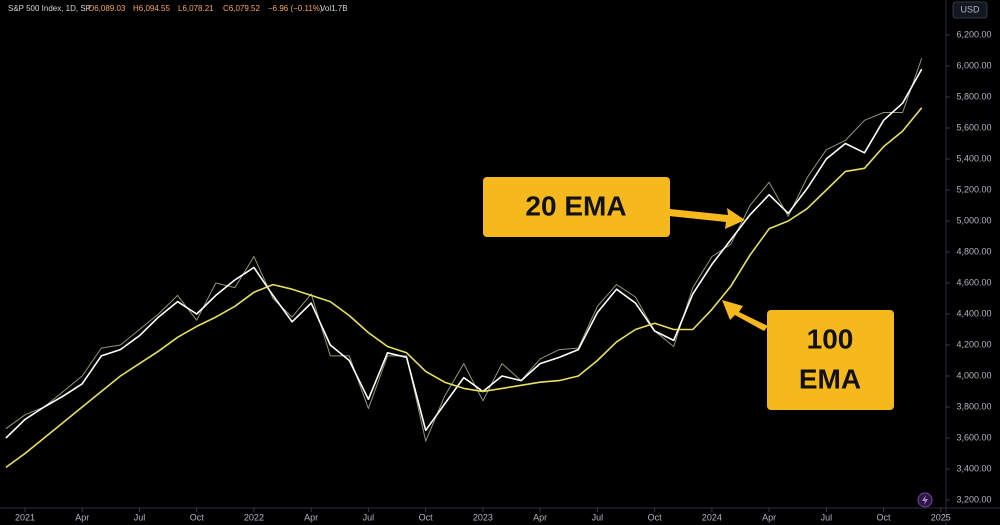 Image resolution: width=1000 pixels, height=525 pixels. Describe the element at coordinates (830, 378) in the screenshot. I see `annotation-text: EMA` at that location.